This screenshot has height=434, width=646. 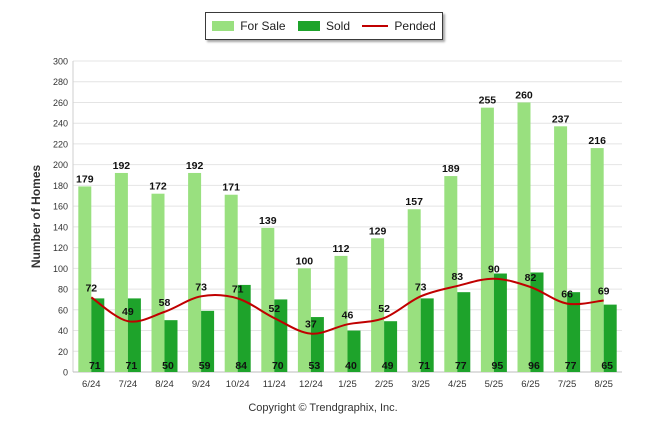 I want to click on legend-label-pended: Pended, so click(x=415, y=26).